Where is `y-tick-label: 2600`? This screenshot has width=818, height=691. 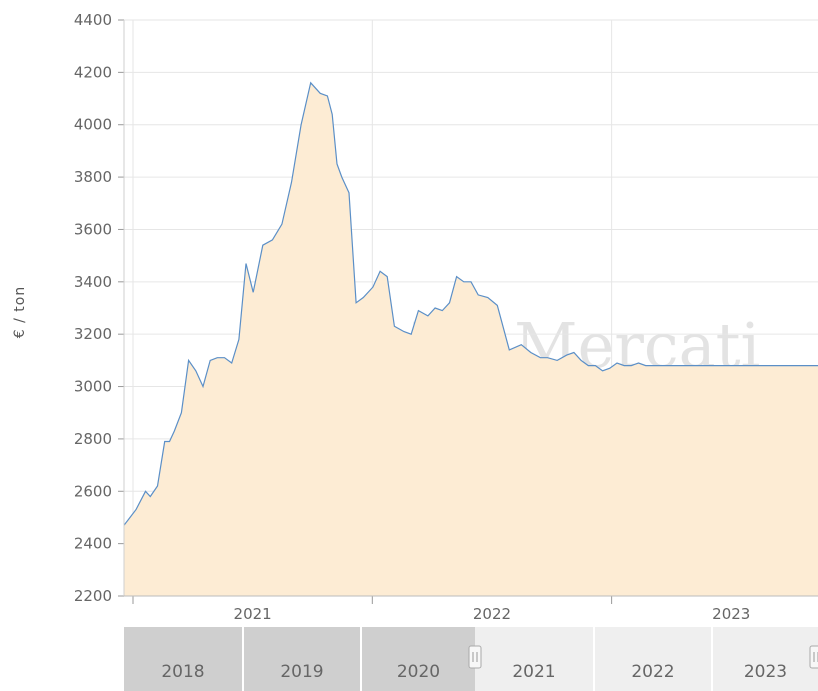
y-tick-label: 2600 is located at coordinates (93, 491).